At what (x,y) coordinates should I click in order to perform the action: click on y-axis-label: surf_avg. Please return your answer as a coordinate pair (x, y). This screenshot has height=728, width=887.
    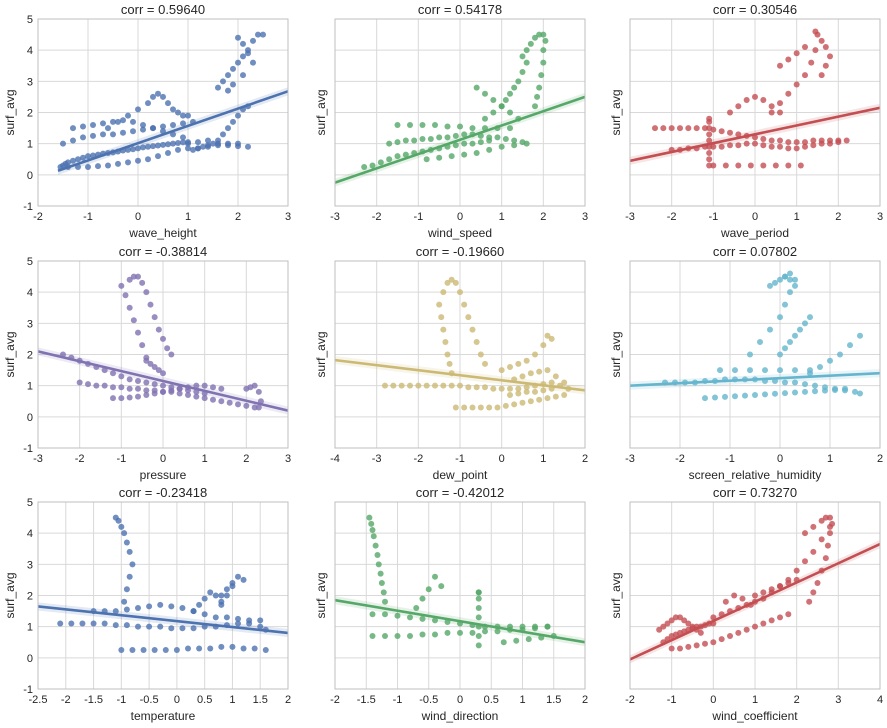
    Looking at the image, I should click on (321, 595).